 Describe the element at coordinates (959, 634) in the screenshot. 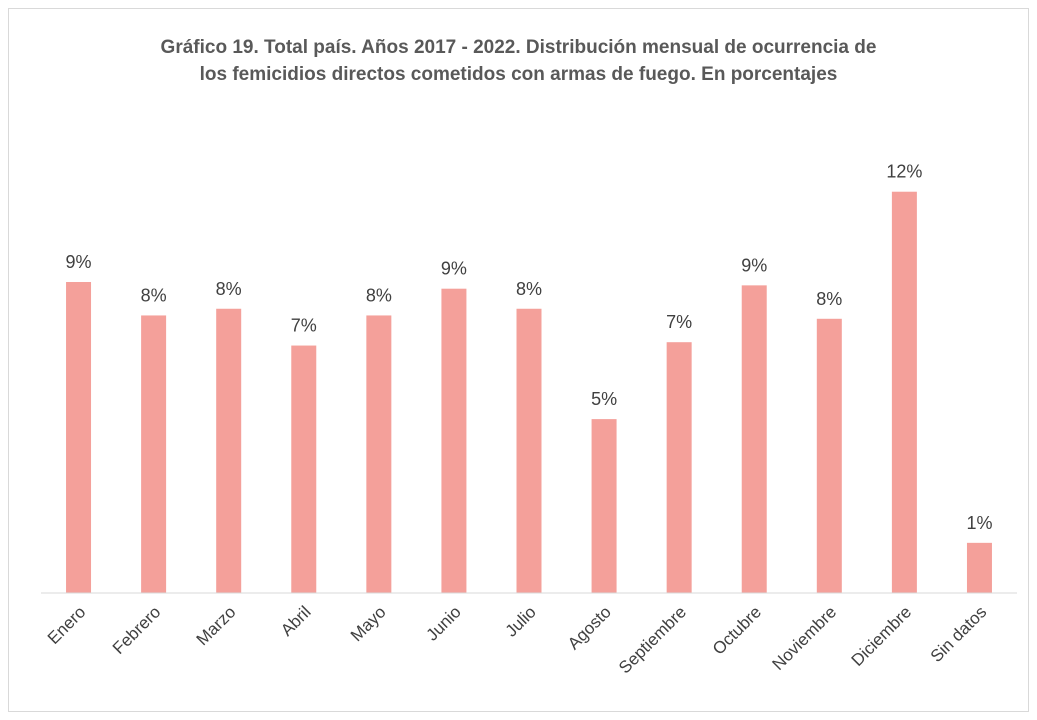

I see `x-tick-label: Sin datos` at that location.